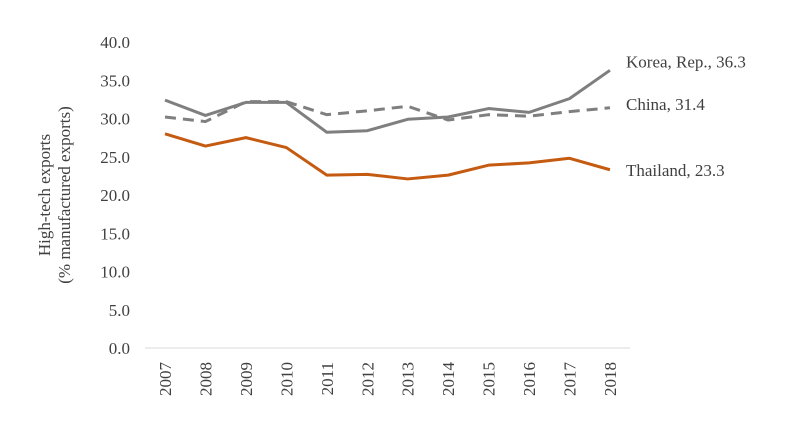 Image resolution: width=805 pixels, height=424 pixels. Describe the element at coordinates (64, 194) in the screenshot. I see `y-axis-label: (% manufactured exports)` at that location.